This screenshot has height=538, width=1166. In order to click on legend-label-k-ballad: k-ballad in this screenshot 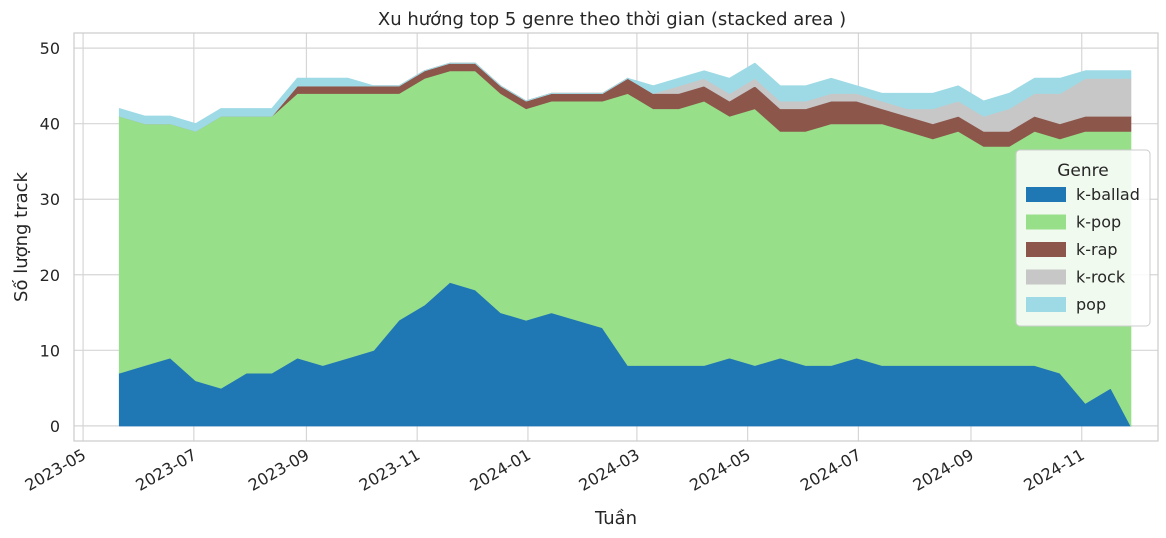, I will do `click(1108, 194)`.